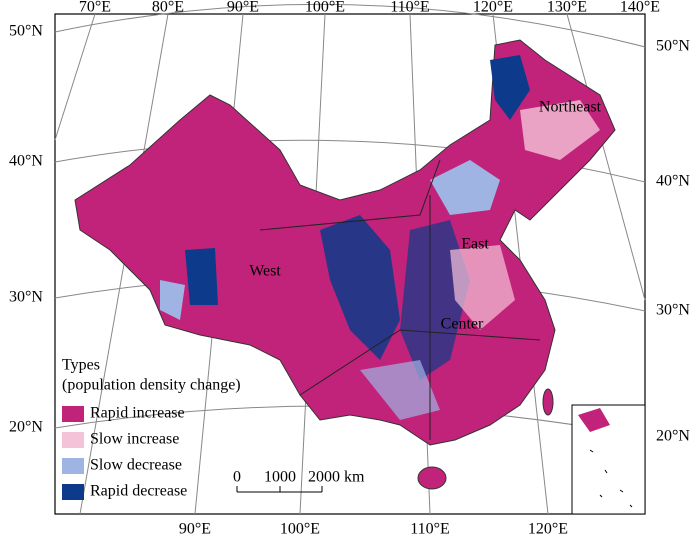 This screenshot has width=700, height=542. I want to click on inset, so click(608, 459).